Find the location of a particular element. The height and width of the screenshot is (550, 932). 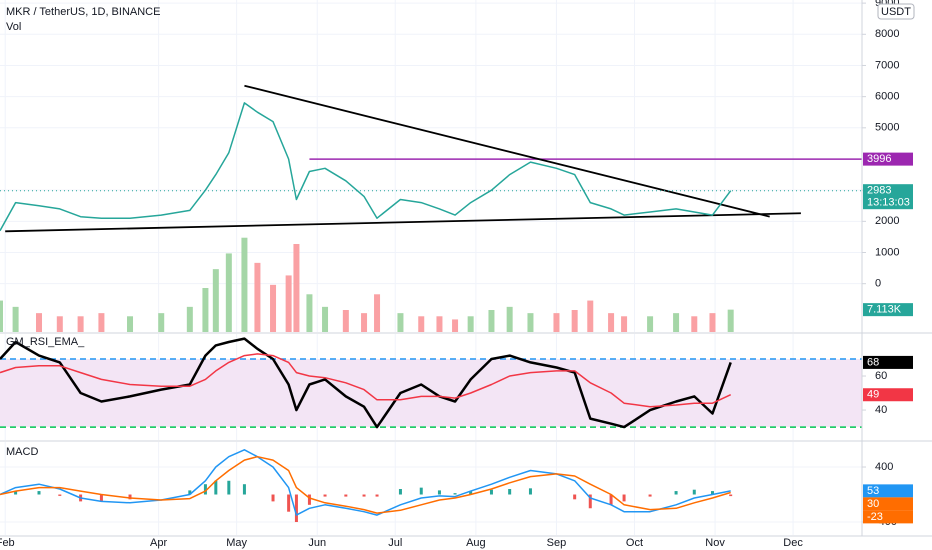

y-tick-label: 1000 is located at coordinates (887, 252).